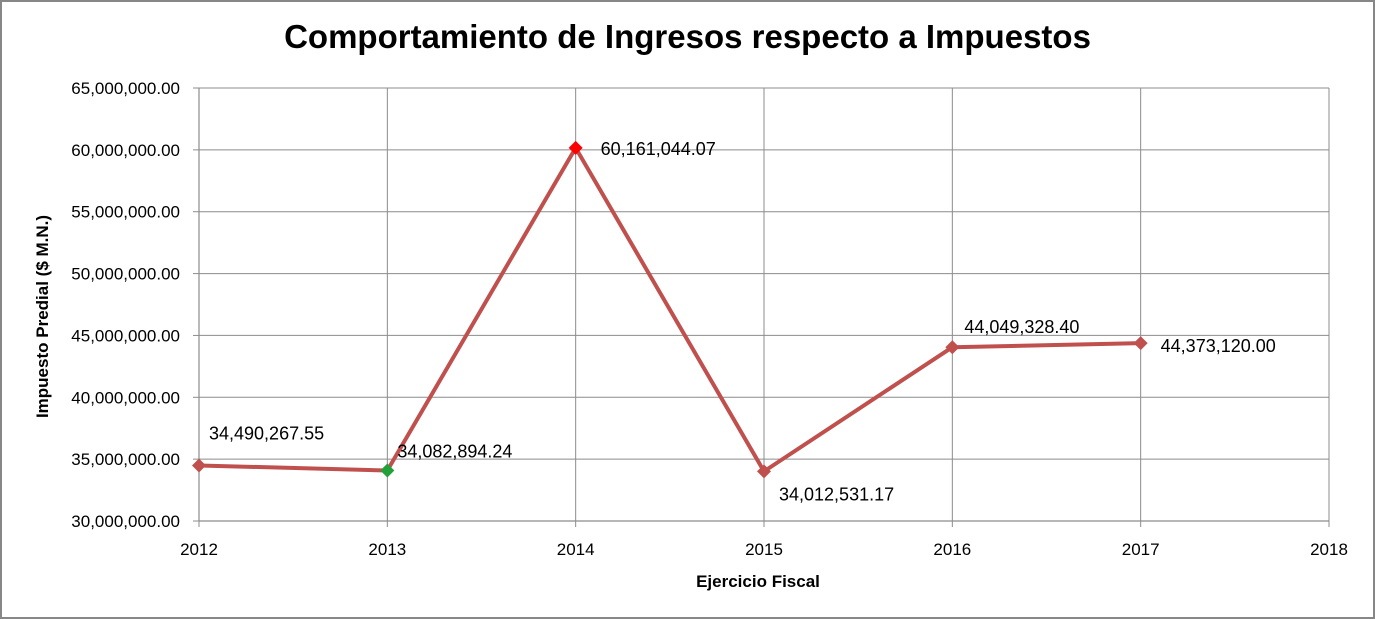  What do you see at coordinates (125, 397) in the screenshot?
I see `y-tick-label: 40,000,000.00` at bounding box center [125, 397].